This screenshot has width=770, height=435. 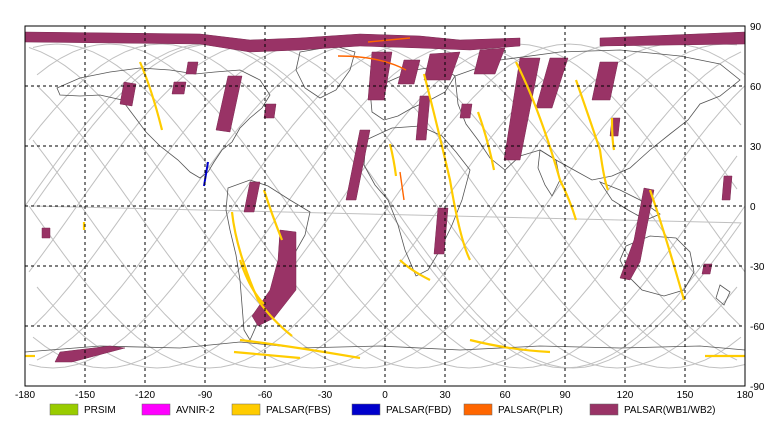 What do you see at coordinates (445, 395) in the screenshot?
I see `x-tick-label: 30` at bounding box center [445, 395].